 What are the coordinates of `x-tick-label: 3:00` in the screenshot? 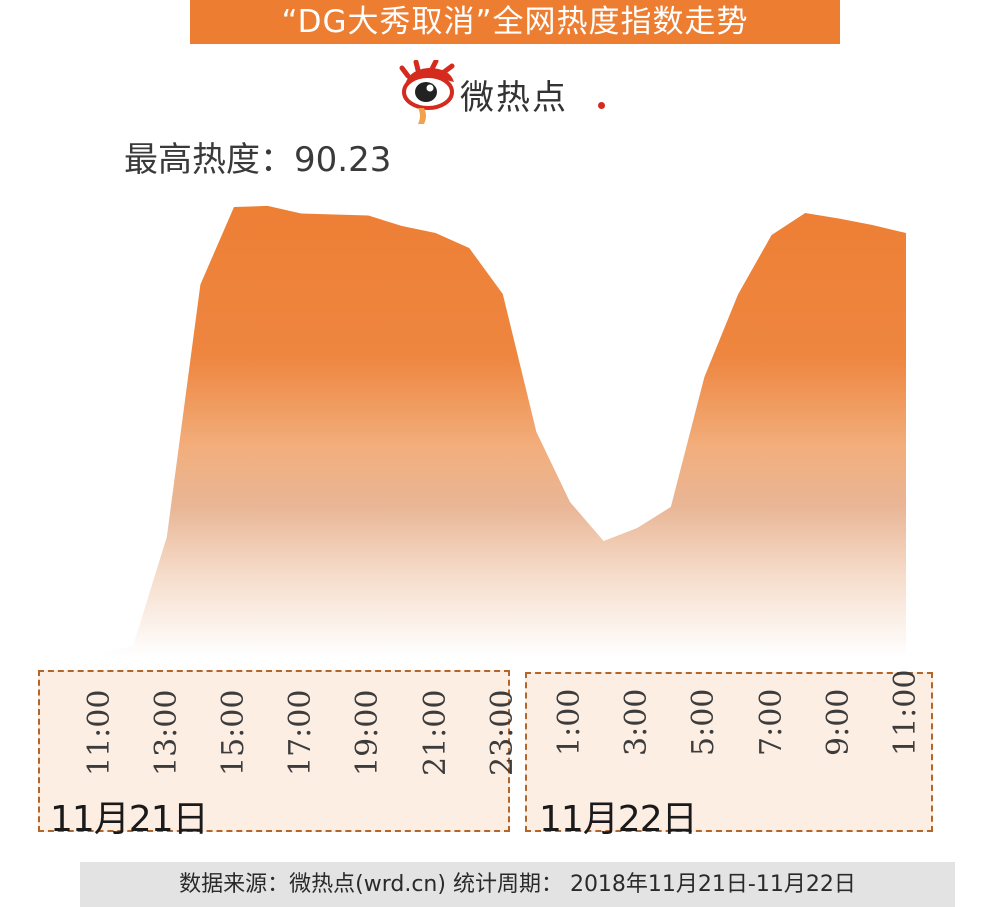 It's located at (637, 722).